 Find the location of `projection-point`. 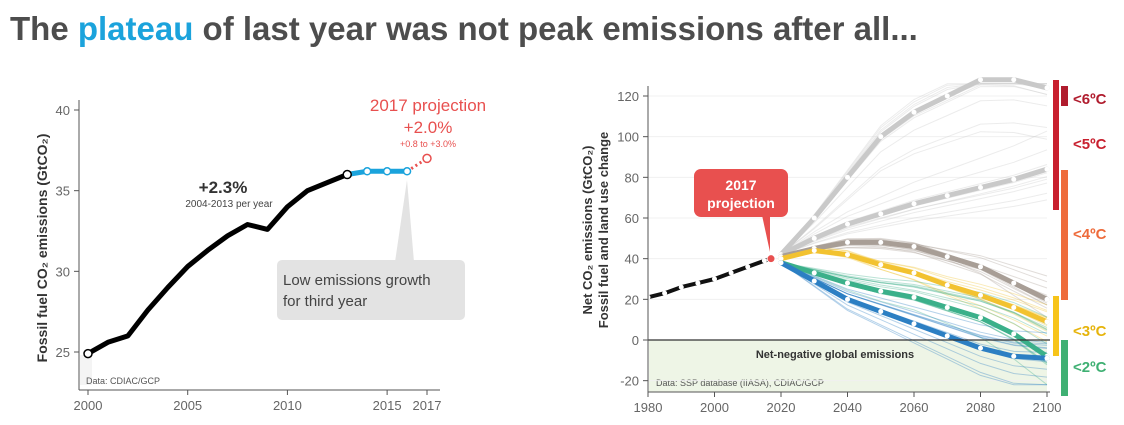

projection-point is located at coordinates (427, 158).